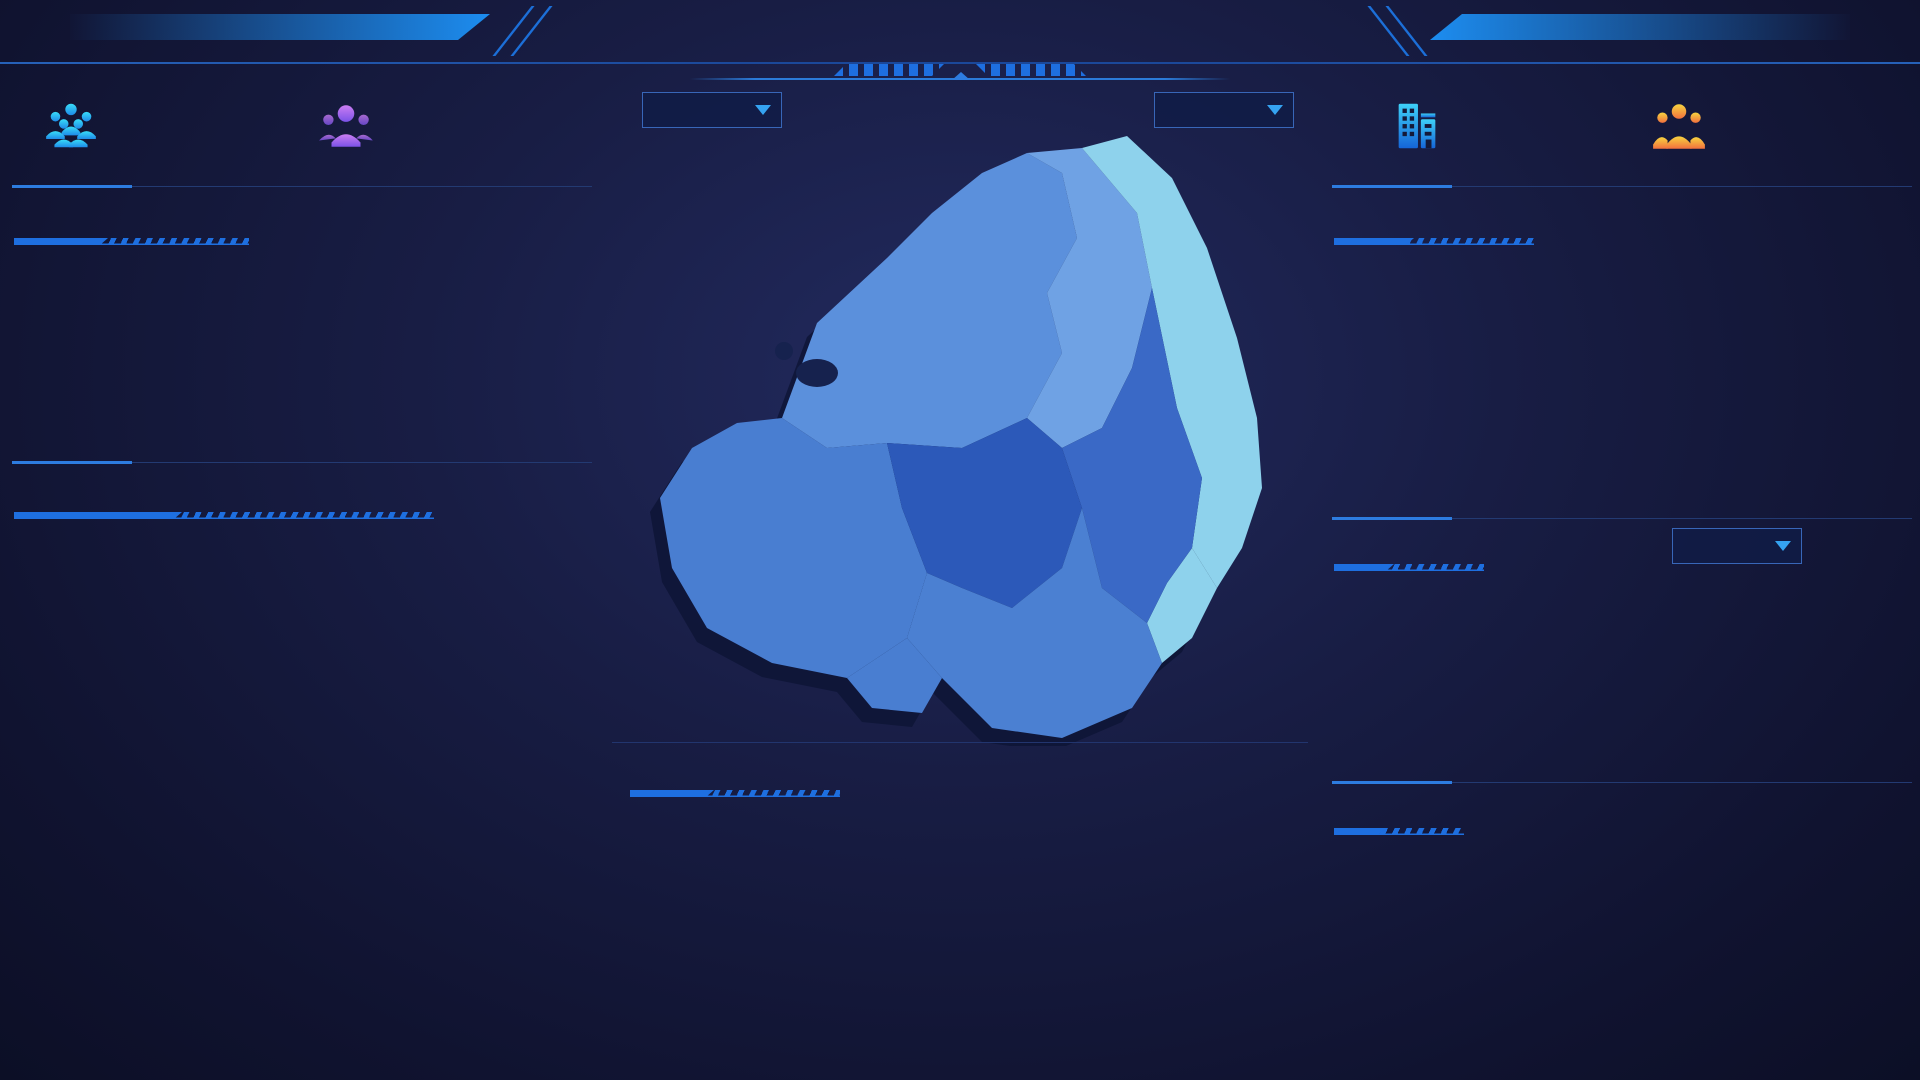  Describe the element at coordinates (1640, 27) in the screenshot. I see `header-decoration-right` at that location.